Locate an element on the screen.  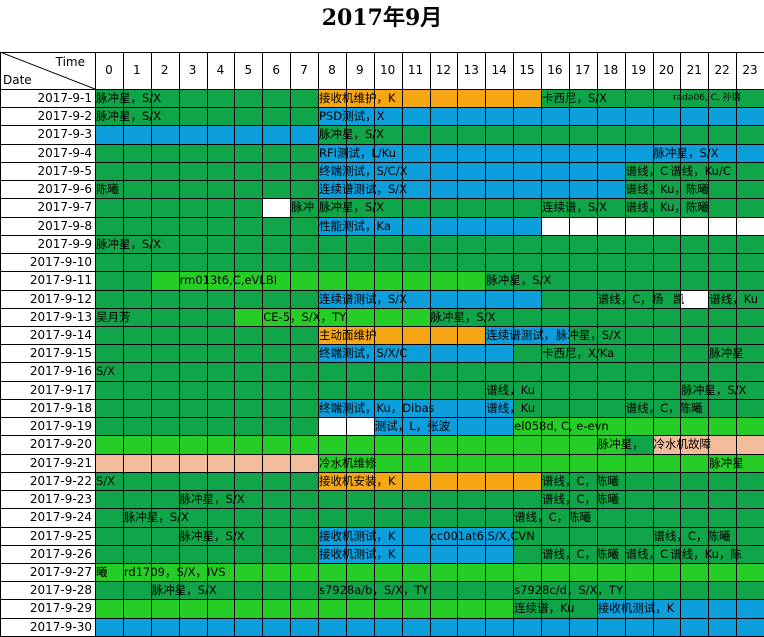
schedule-event: 连续谱测试， is located at coordinates (520, 335).